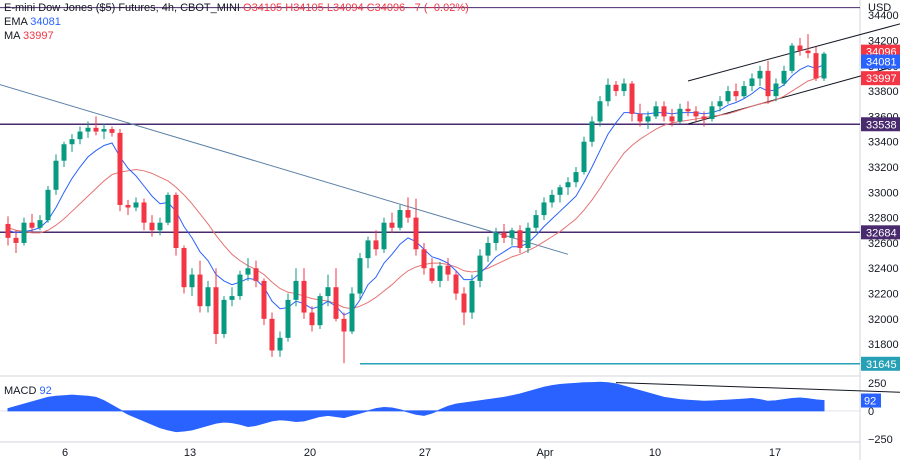 This screenshot has width=900, height=460. I want to click on currency-label: USD, so click(880, 8).